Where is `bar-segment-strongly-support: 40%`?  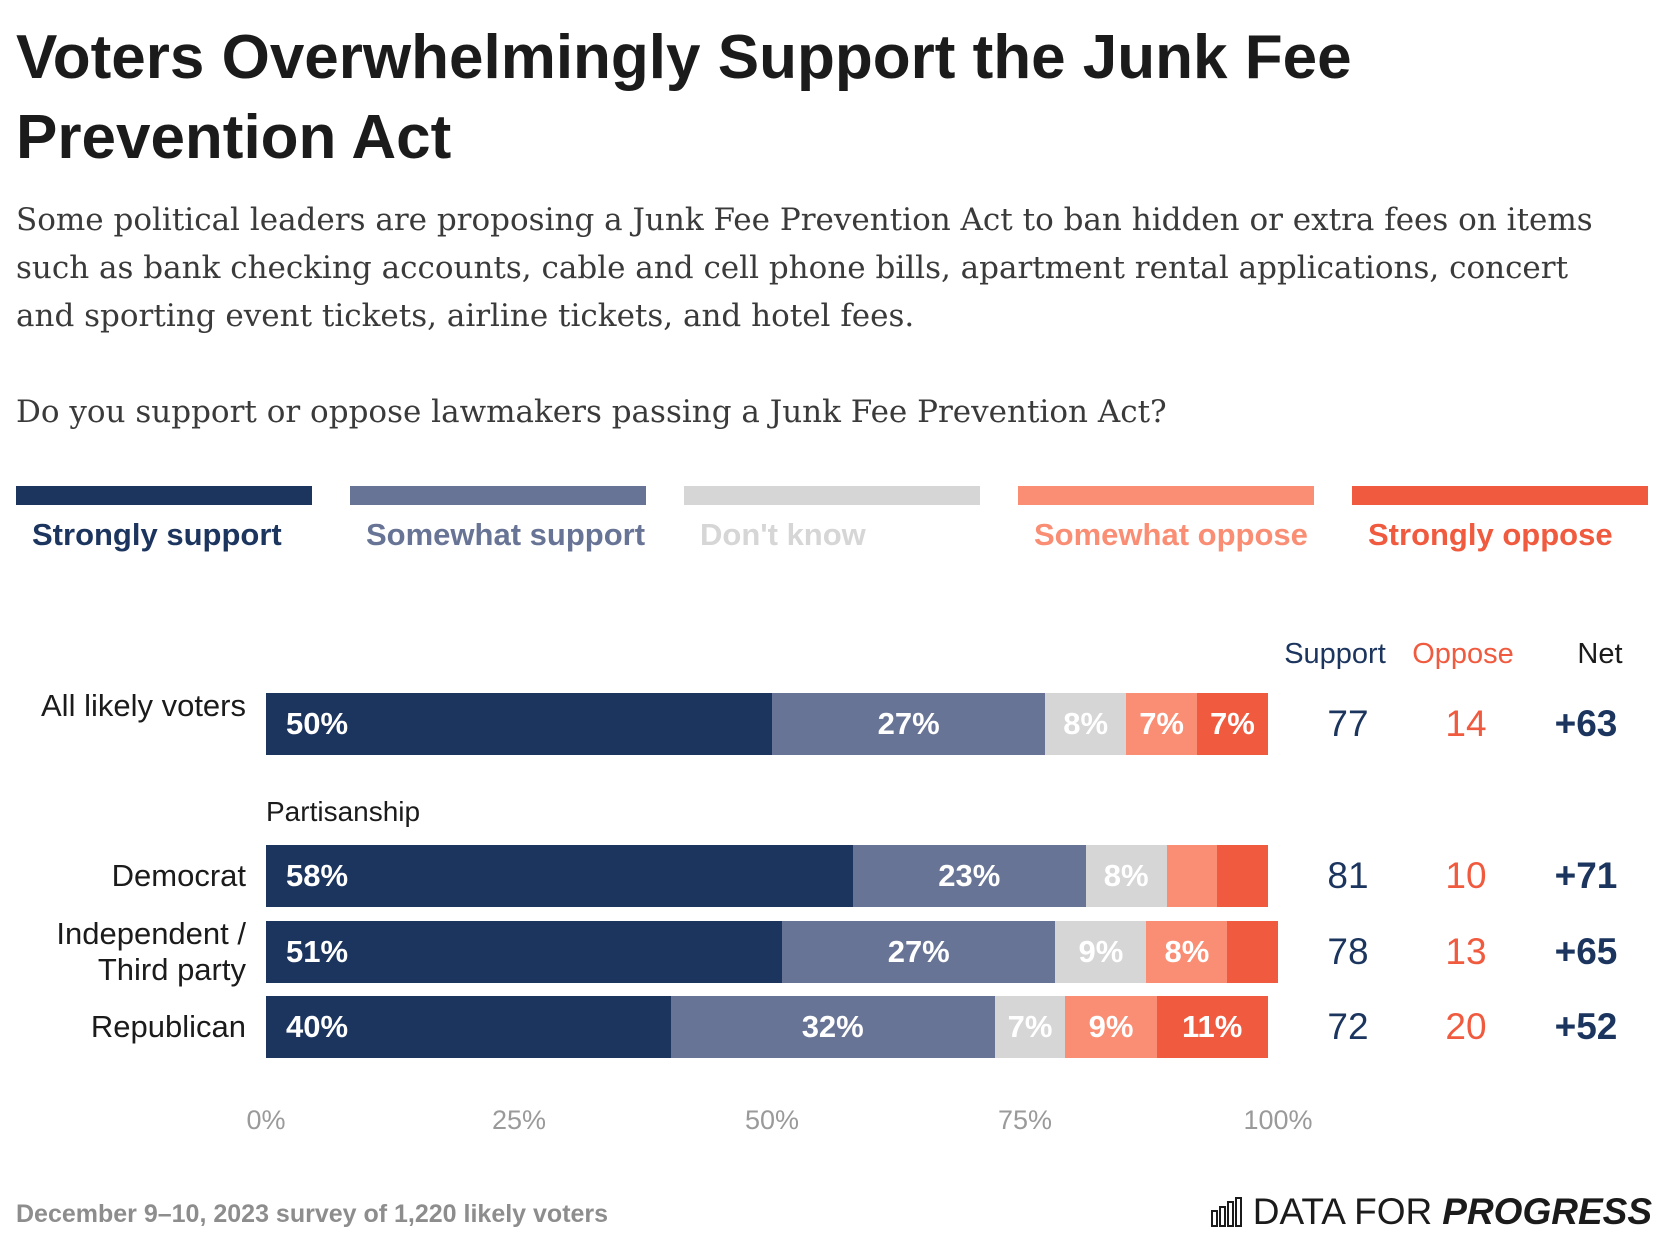 bar-segment-strongly-support: 40% is located at coordinates (468, 1027).